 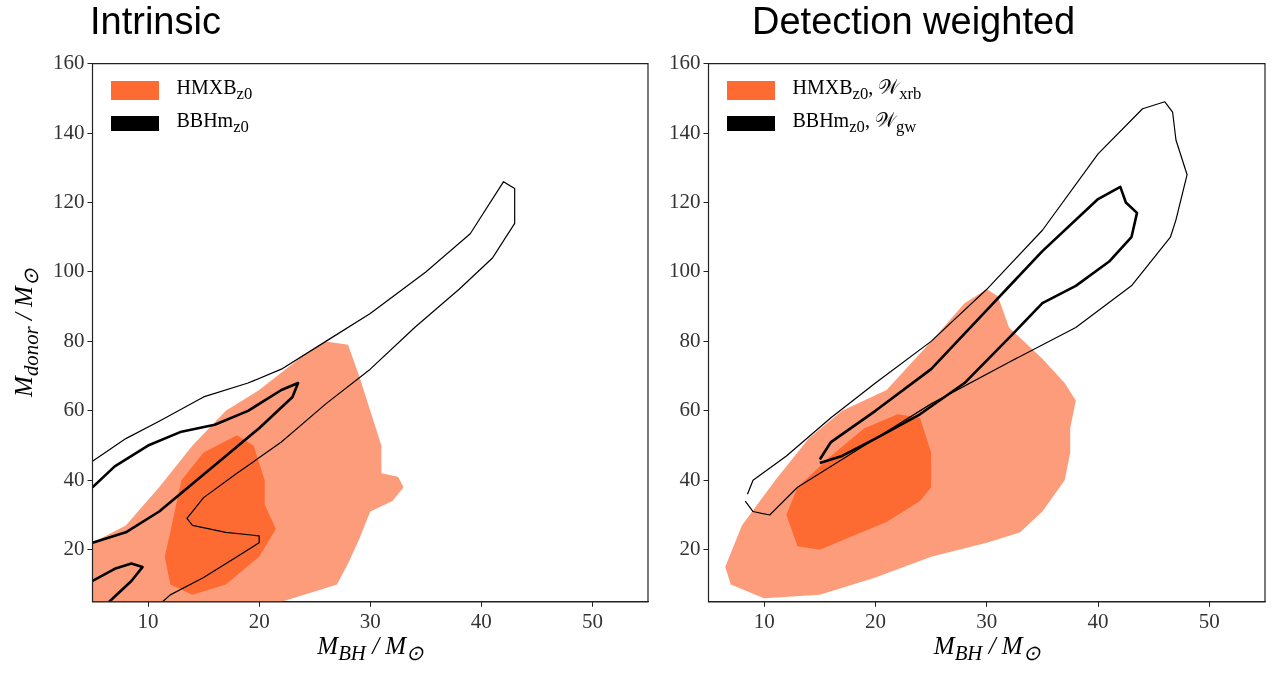 I want to click on legend-label: HMXB$_{z0}$, so click(x=214, y=90).